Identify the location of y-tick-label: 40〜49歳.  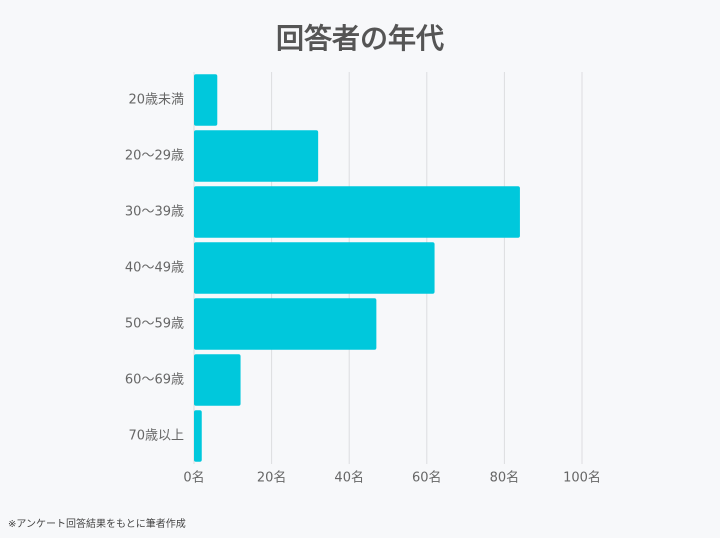
(154, 268).